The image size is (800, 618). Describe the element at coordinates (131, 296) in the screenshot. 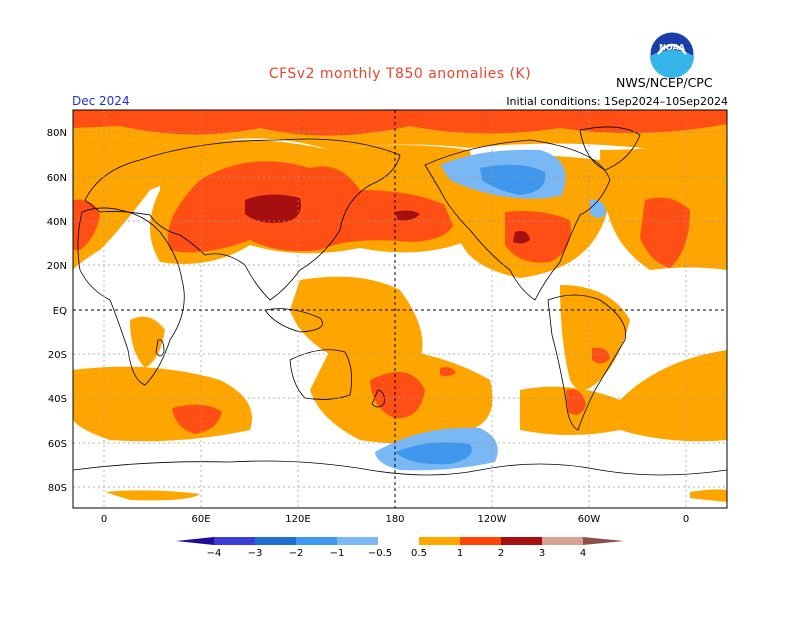

I see `coastline-africa` at that location.